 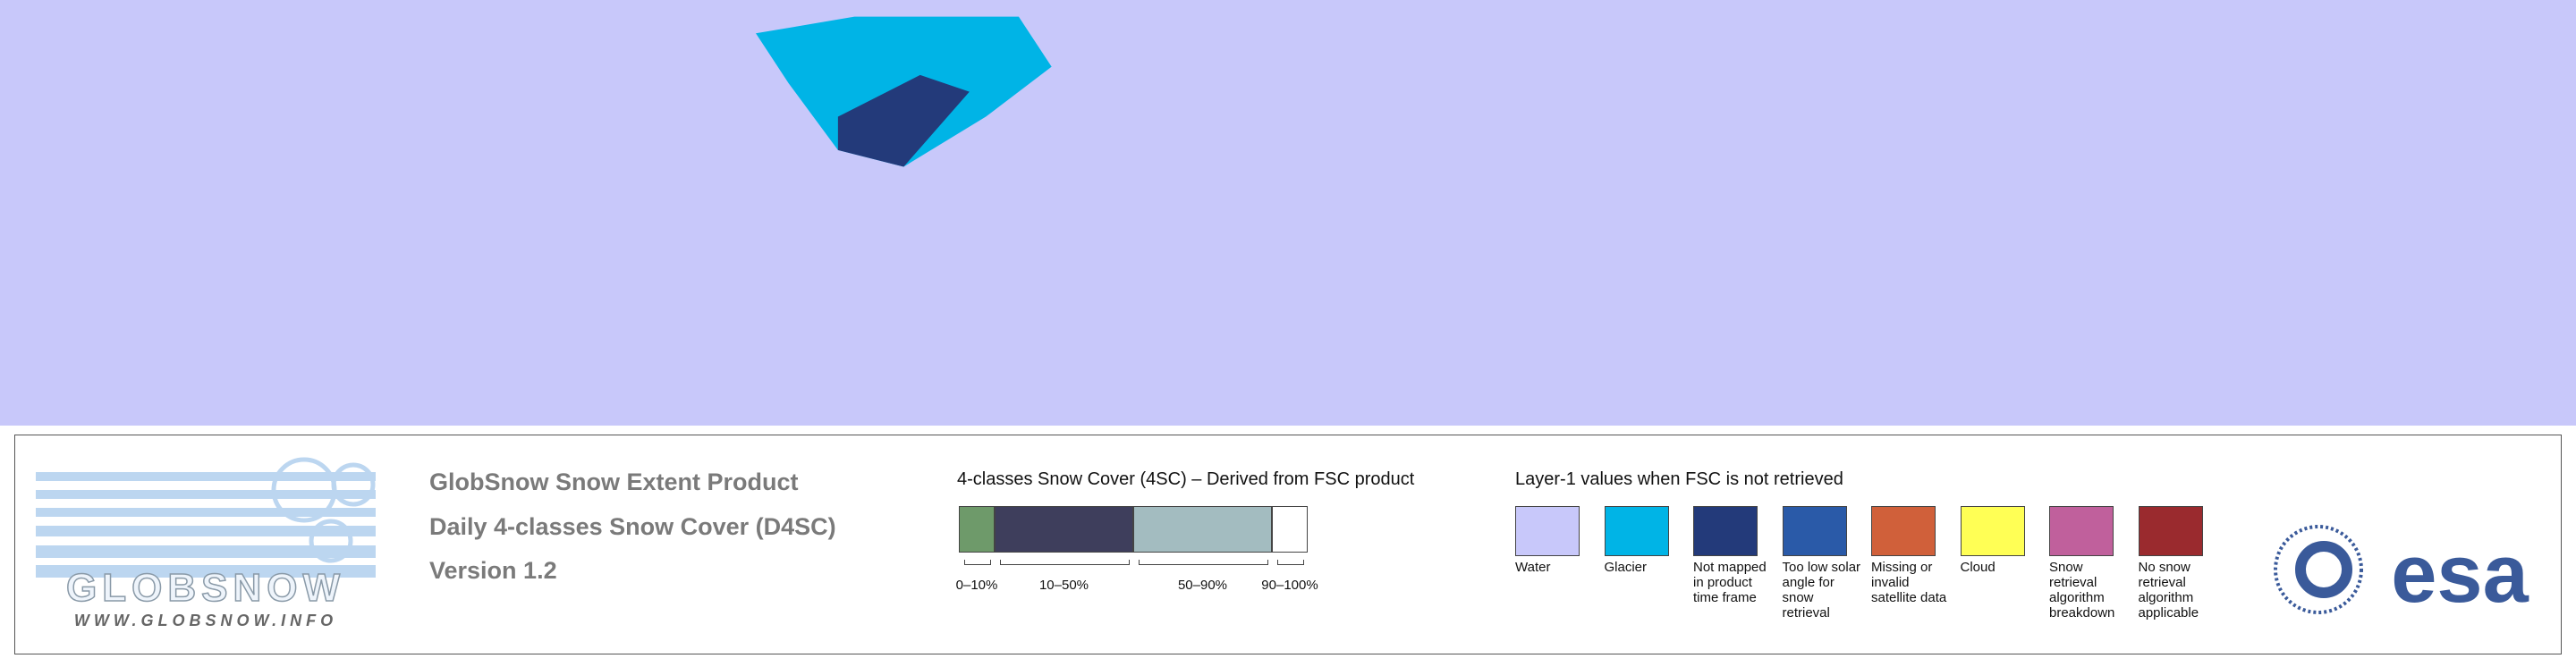 I want to click on product-title: GlobSnow Snow Extent Product, so click(x=614, y=482).